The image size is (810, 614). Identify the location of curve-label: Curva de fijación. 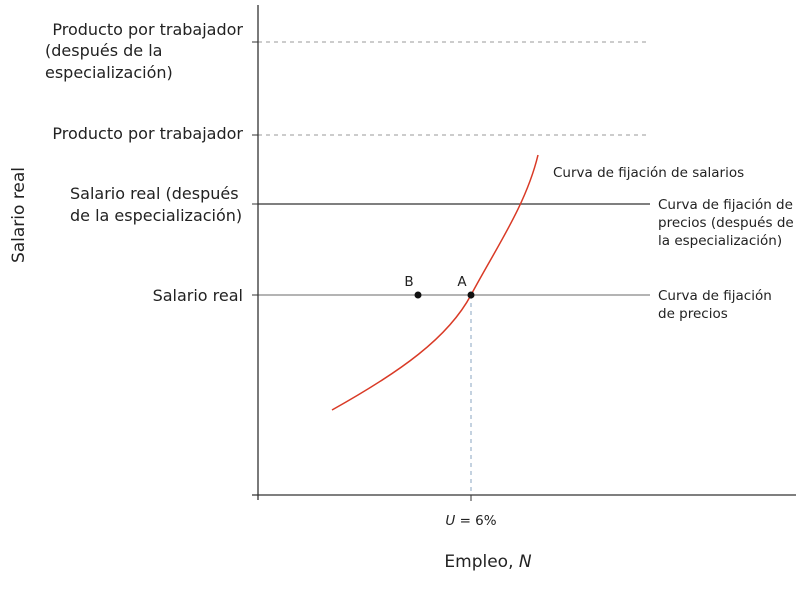
(715, 296).